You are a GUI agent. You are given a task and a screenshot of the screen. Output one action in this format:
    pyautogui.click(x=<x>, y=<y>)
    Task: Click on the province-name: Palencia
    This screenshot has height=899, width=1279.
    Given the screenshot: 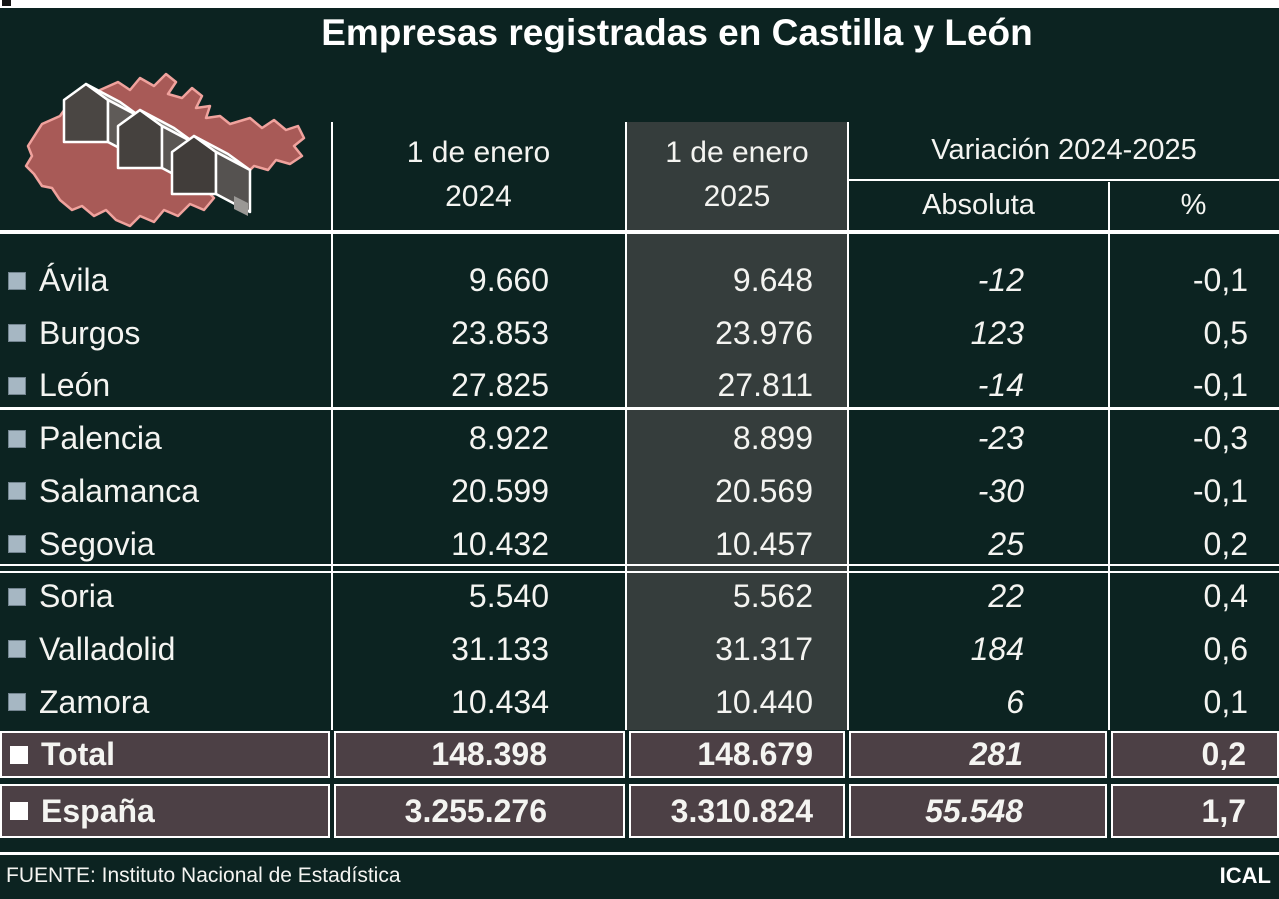 What is the action you would take?
    pyautogui.click(x=100, y=438)
    